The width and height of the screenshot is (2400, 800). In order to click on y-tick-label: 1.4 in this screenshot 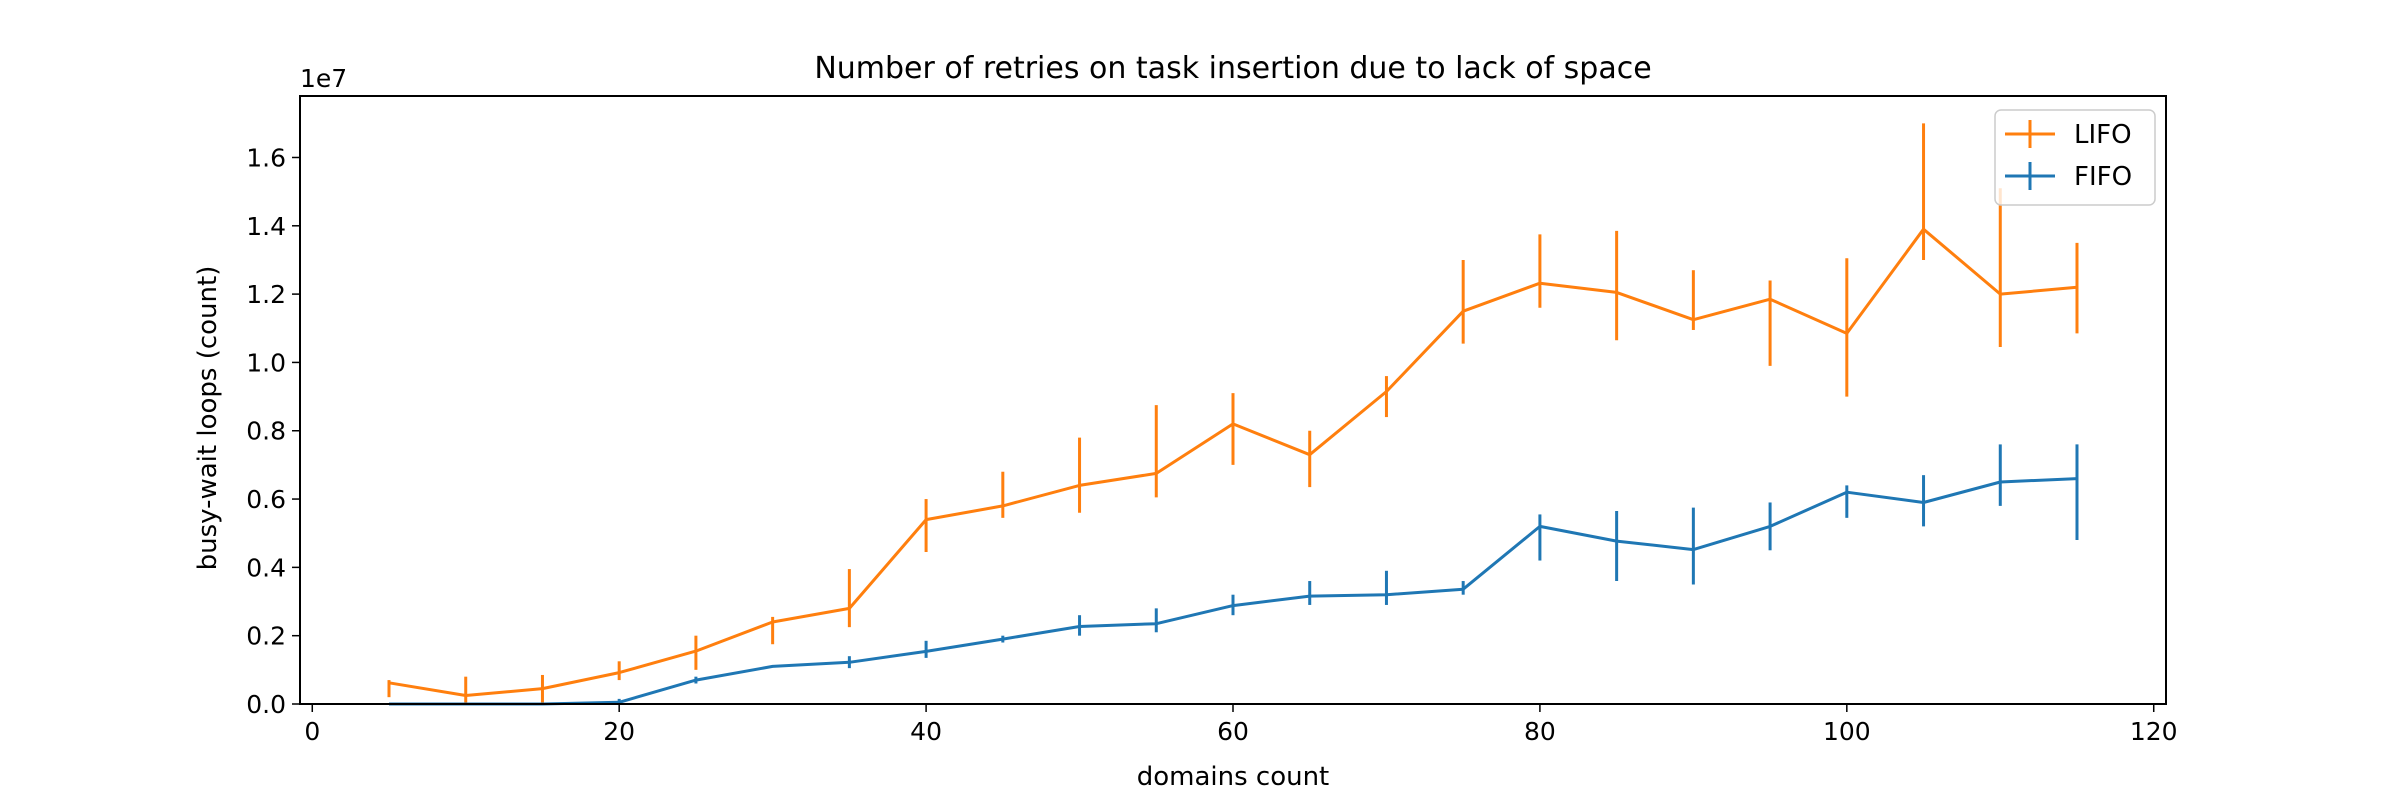, I will do `click(266, 226)`.